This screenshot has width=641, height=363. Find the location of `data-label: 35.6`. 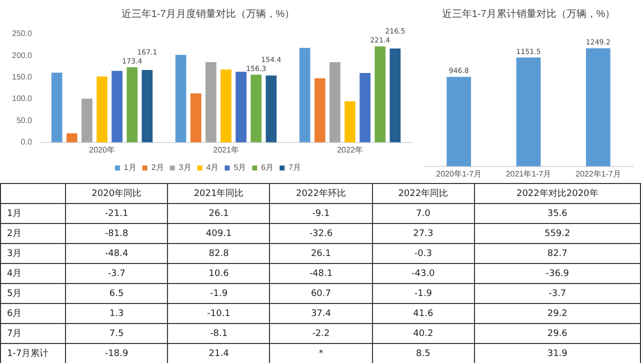

data-label: 35.6 is located at coordinates (557, 214).